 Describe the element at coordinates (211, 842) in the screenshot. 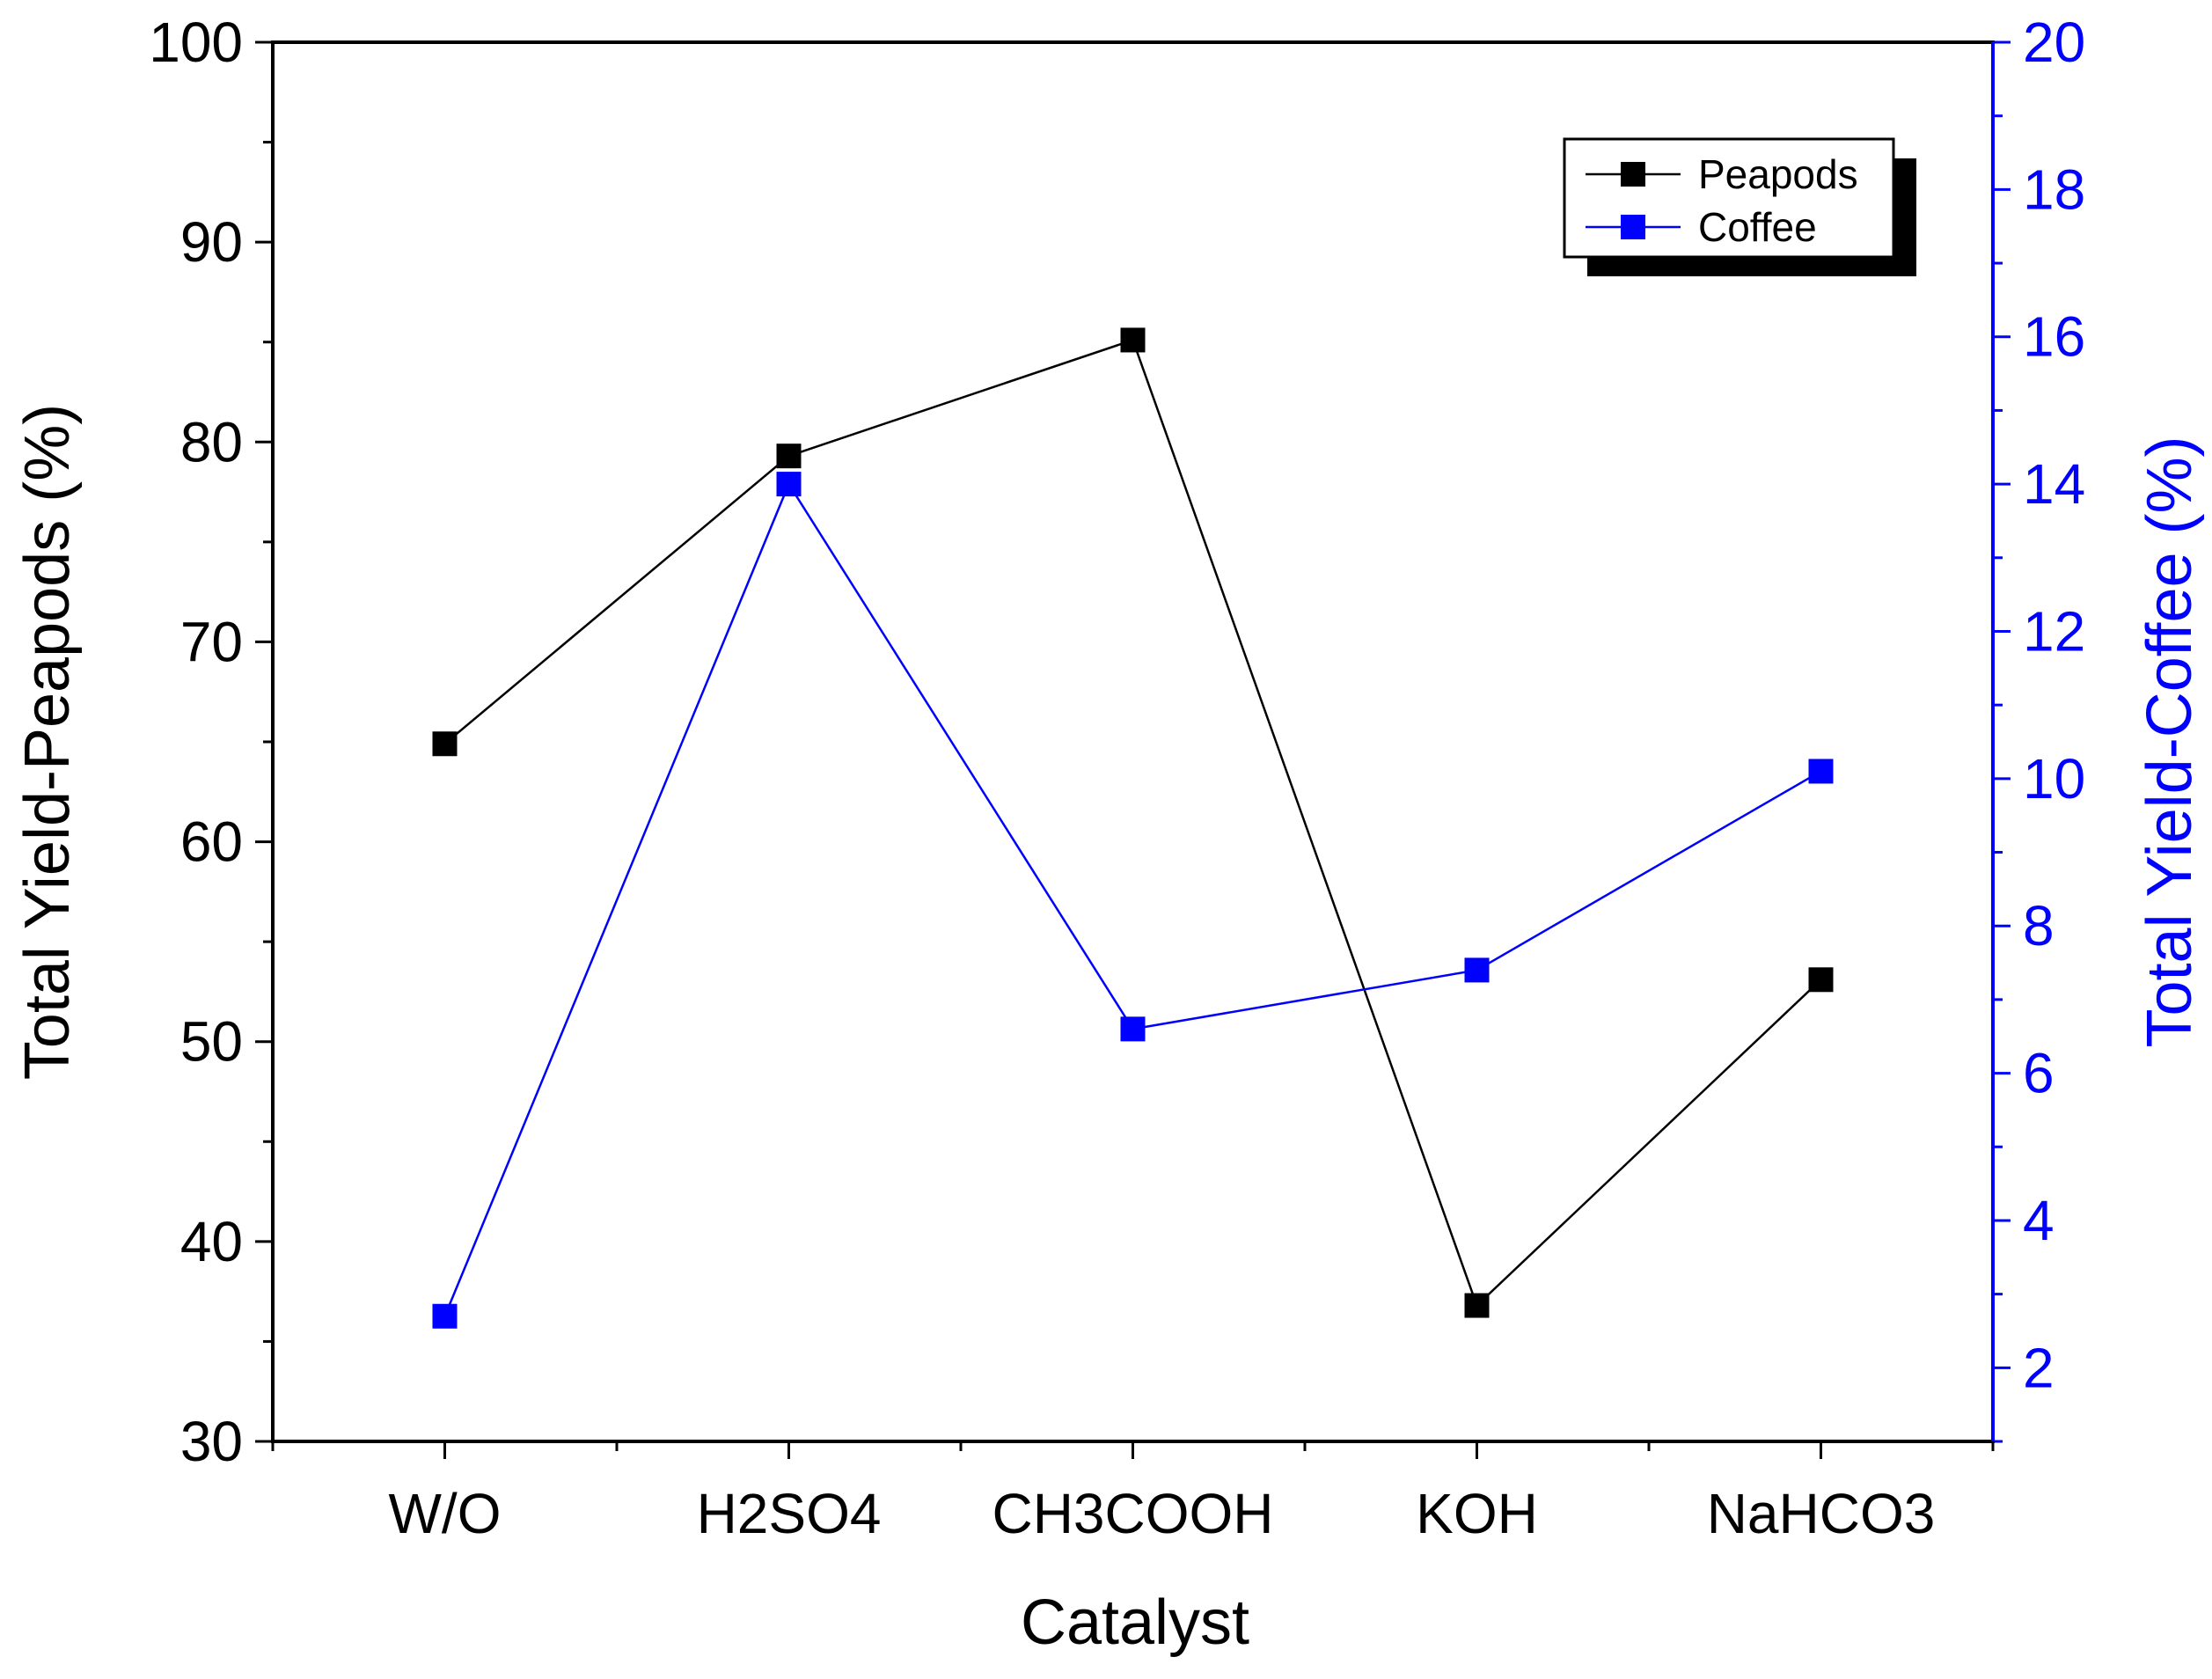

I see `left-tick-label: 60` at that location.